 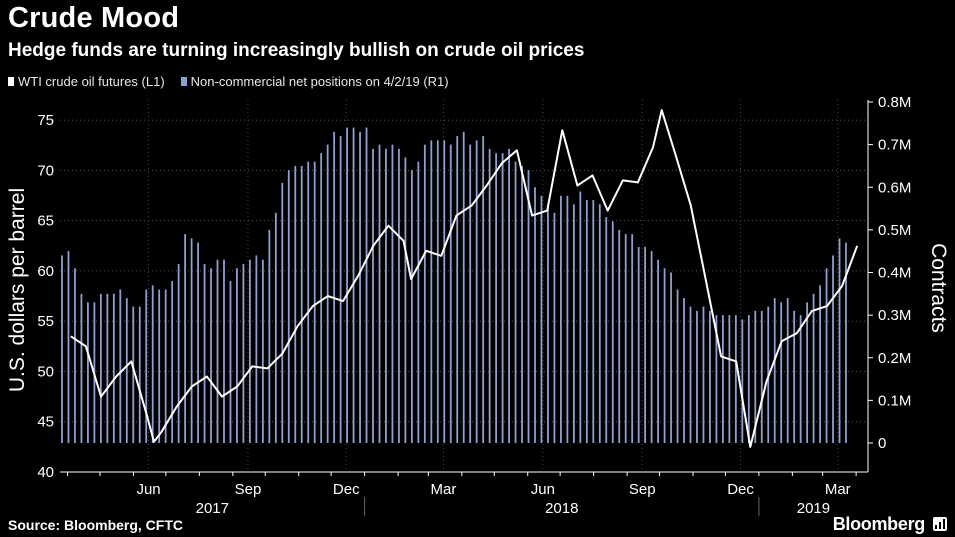 I want to click on y-right-axis-title: Contracts, so click(x=938, y=288).